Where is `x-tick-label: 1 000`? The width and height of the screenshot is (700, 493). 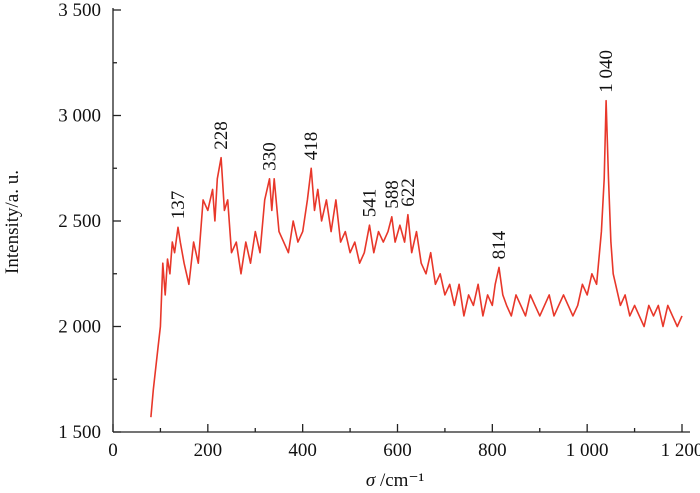 x-tick-label: 1 000 is located at coordinates (587, 450).